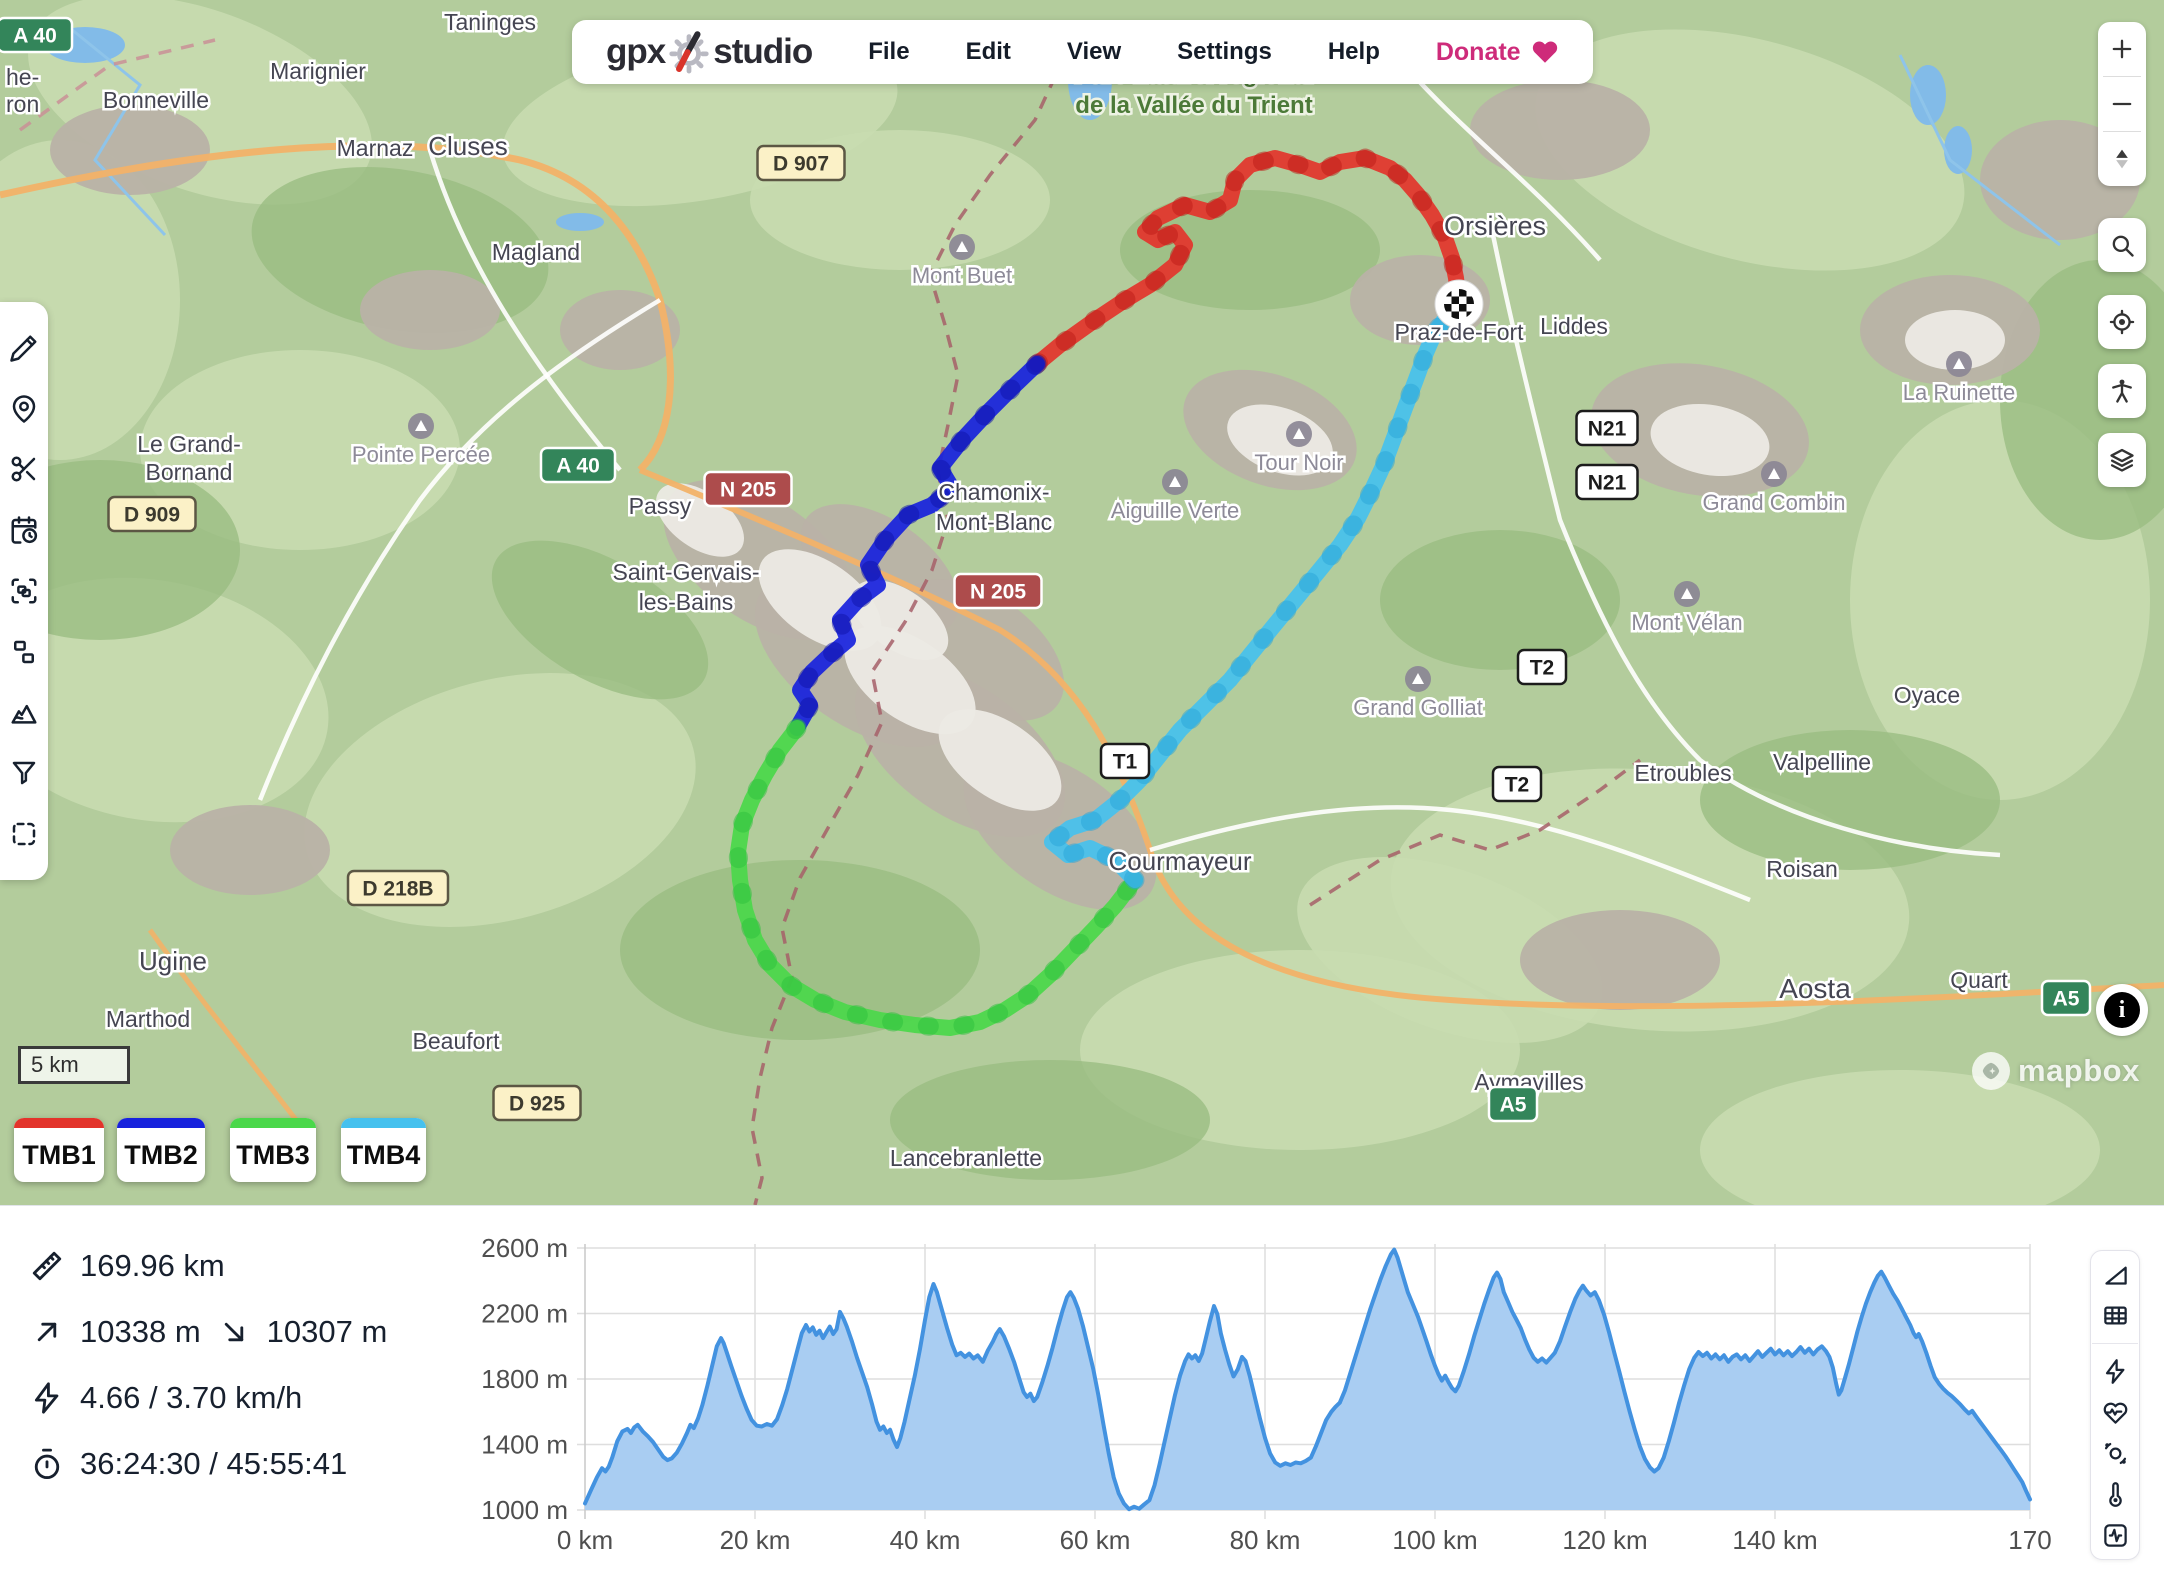 The height and width of the screenshot is (1570, 2164). I want to click on road-shield: T2, so click(1542, 667).